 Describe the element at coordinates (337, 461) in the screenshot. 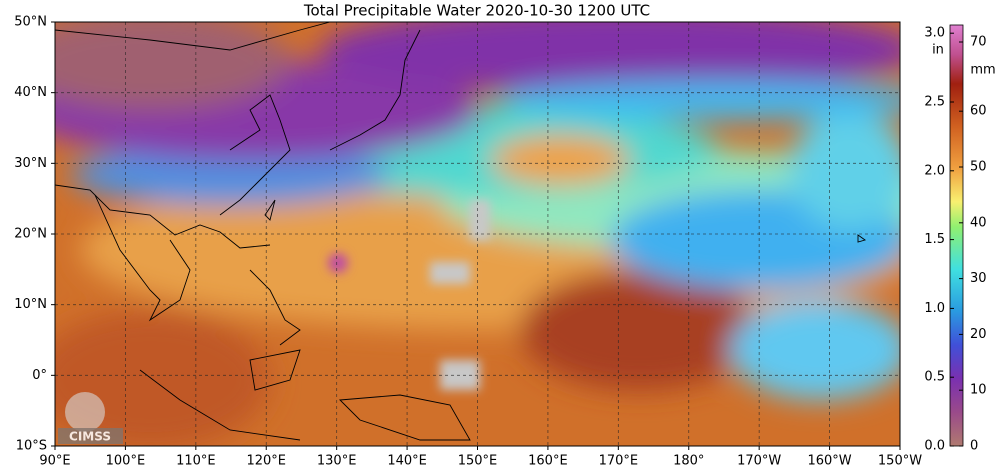

I see `lon-label: 130°E` at that location.